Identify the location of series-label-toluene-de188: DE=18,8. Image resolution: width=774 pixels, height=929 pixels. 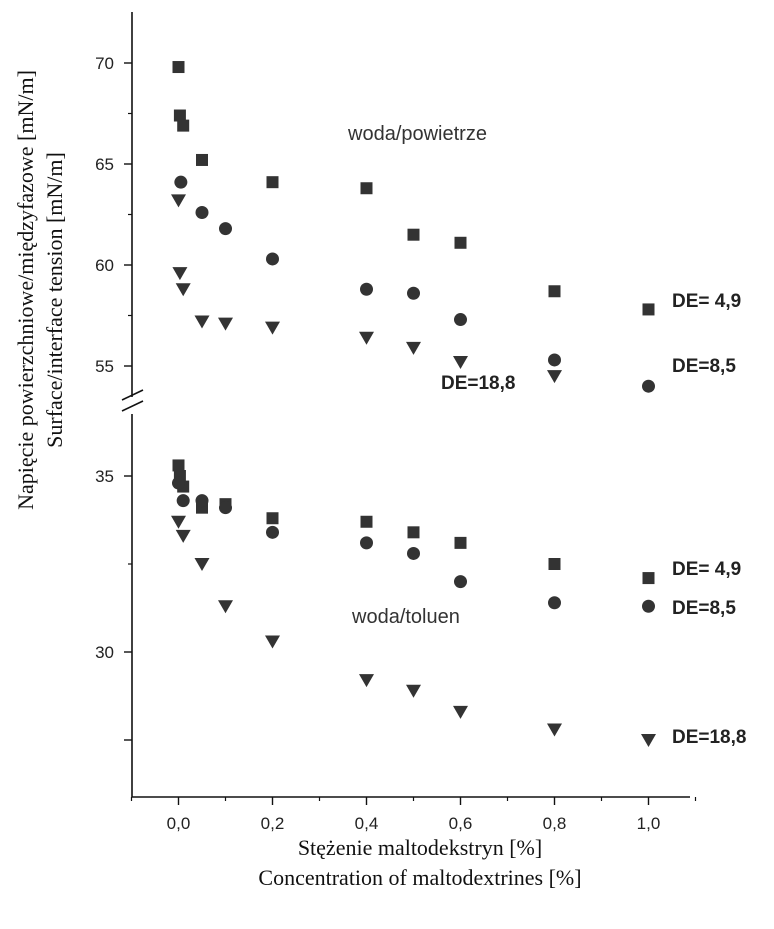
(709, 737).